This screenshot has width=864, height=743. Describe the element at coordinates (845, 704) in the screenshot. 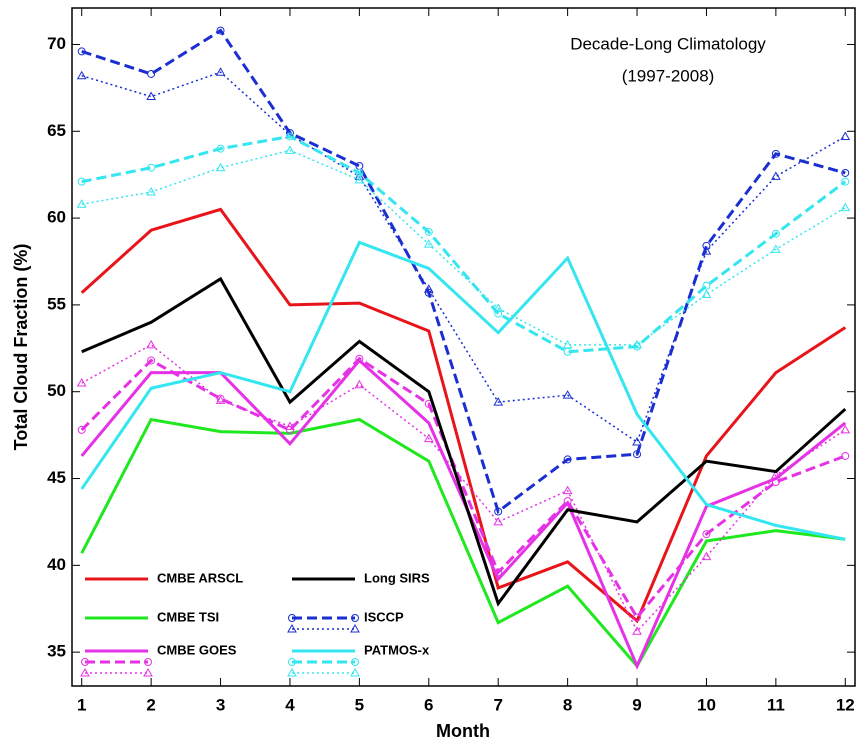

I see `x-tick-label: 12` at that location.